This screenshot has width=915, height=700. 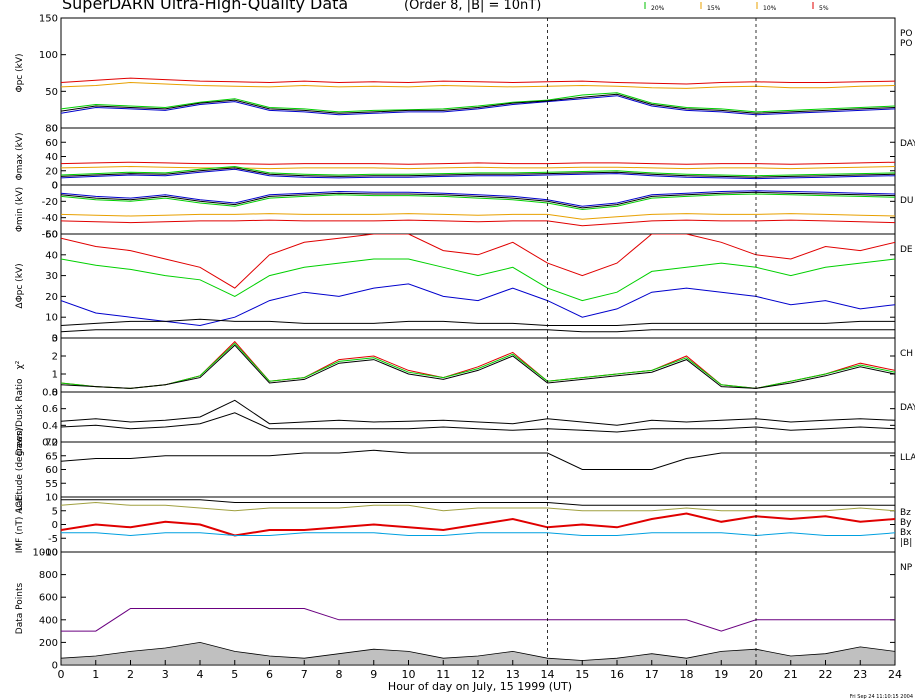 What do you see at coordinates (20, 608) in the screenshot?
I see `y-axis-label: Data Points` at bounding box center [20, 608].